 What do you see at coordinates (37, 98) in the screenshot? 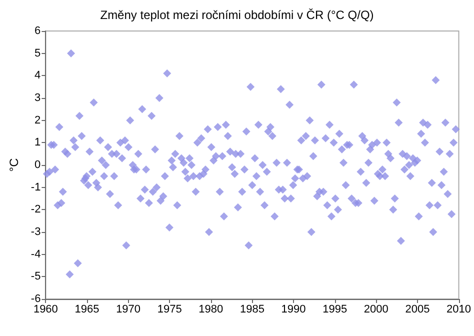
I see `y-tick-label: 3` at bounding box center [37, 98].